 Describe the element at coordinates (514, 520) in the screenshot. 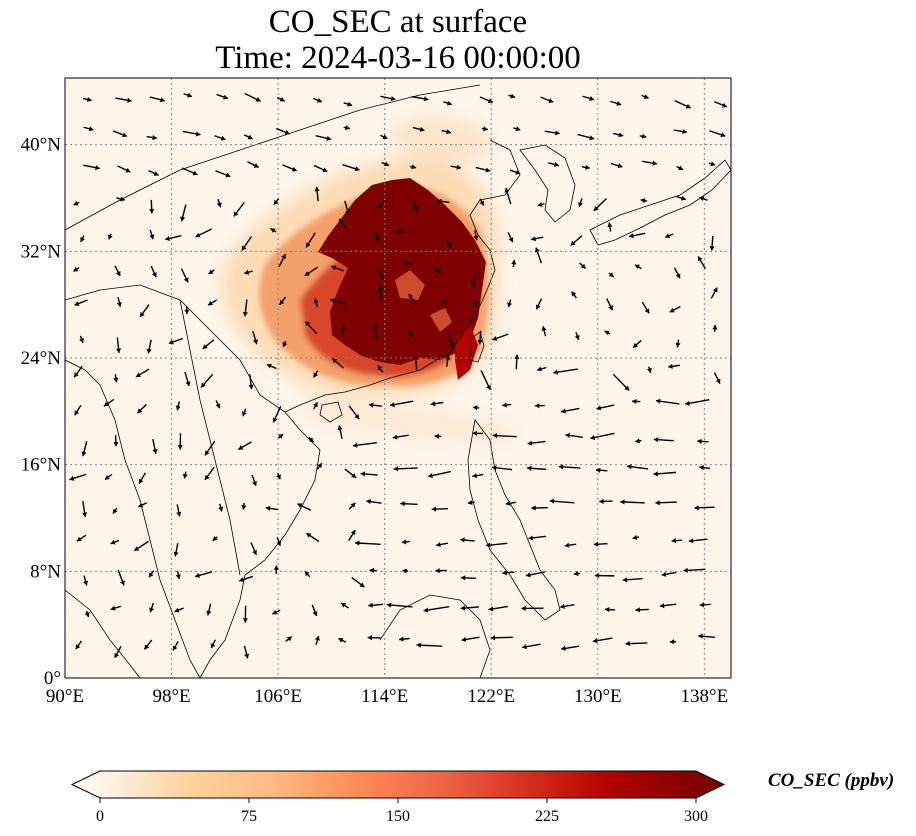

I see `philippines-coast` at that location.